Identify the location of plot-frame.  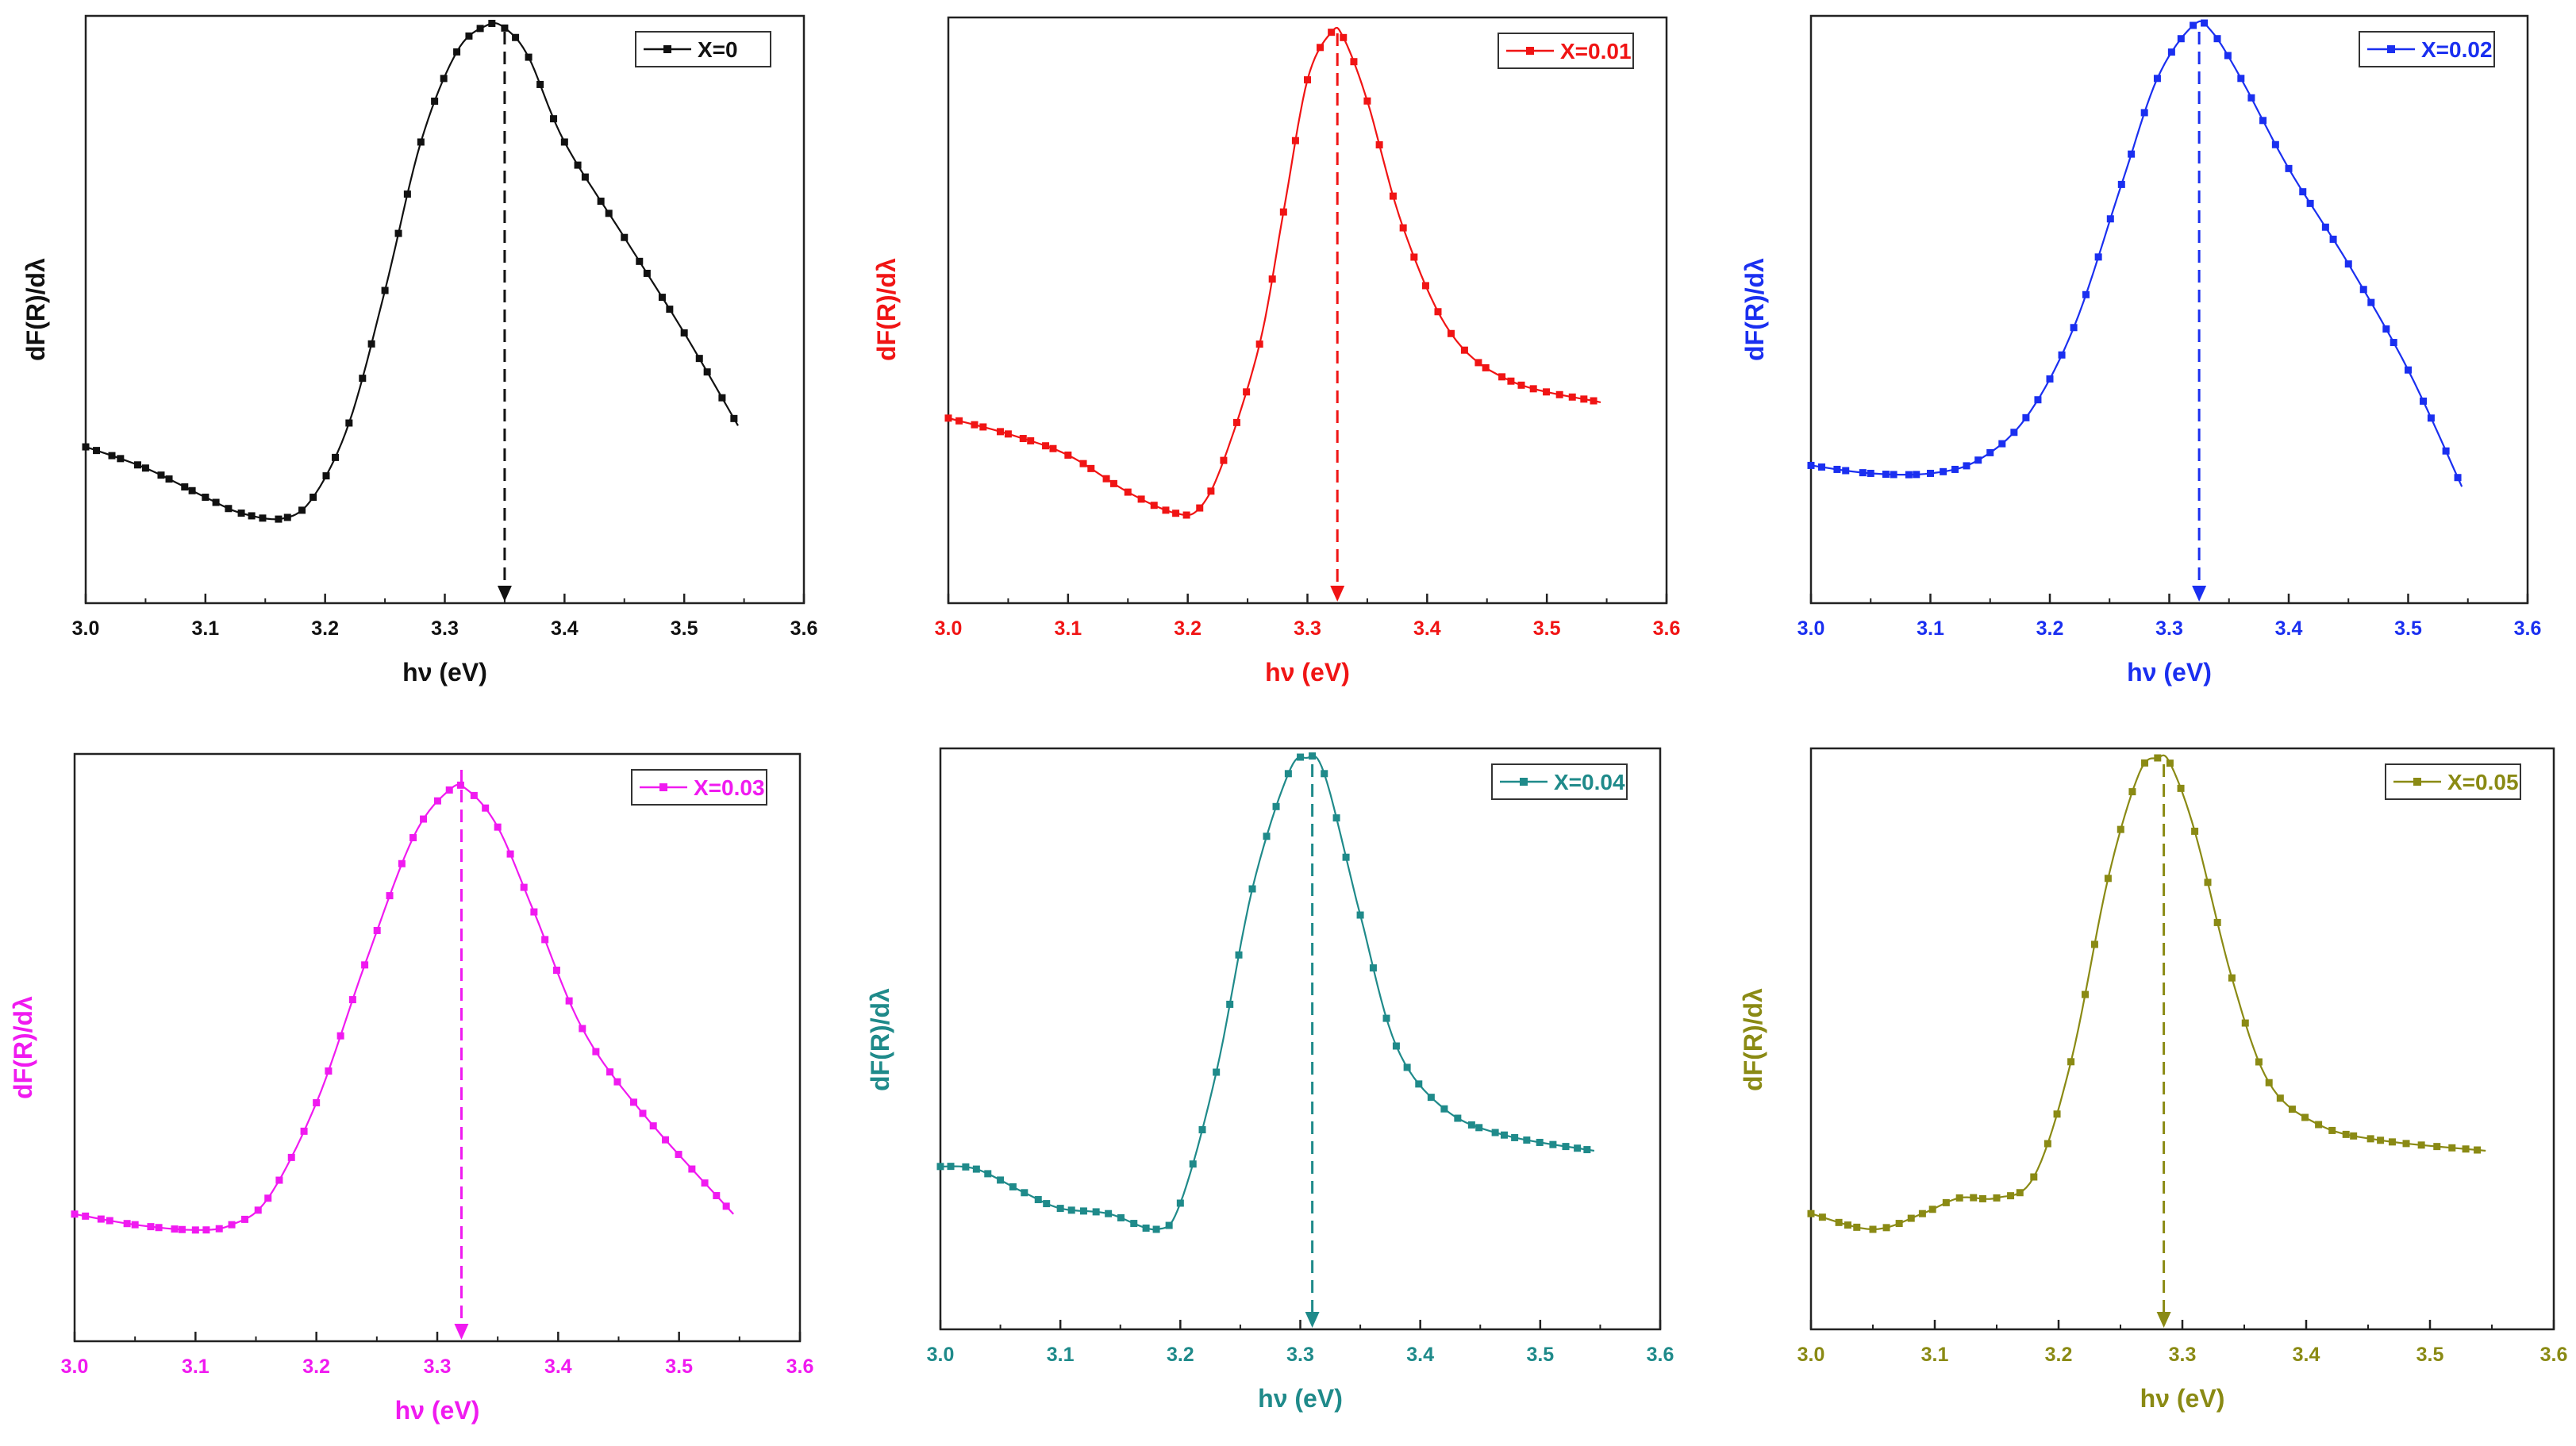
(2169, 309).